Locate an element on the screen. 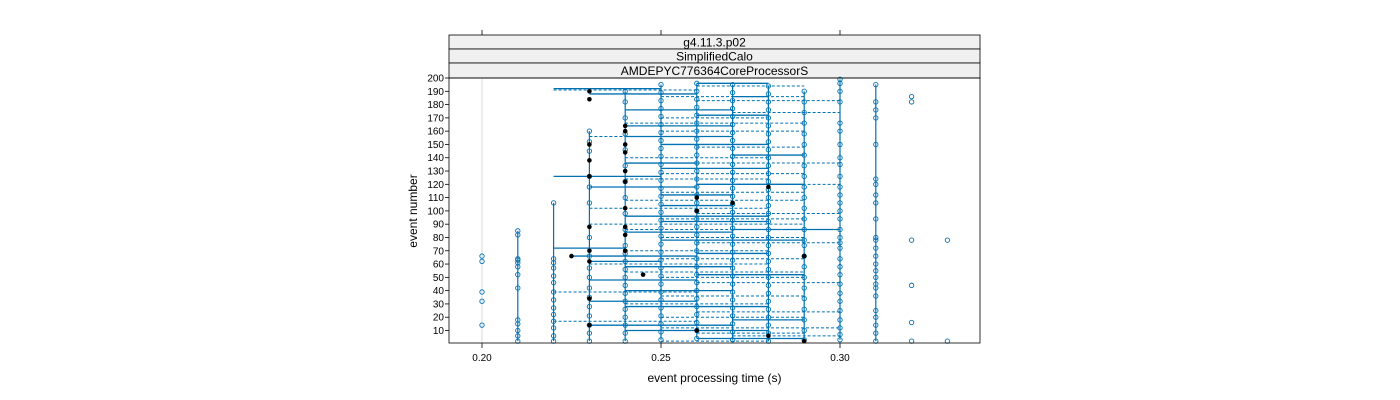  y-tick-label: 60 is located at coordinates (439, 265).